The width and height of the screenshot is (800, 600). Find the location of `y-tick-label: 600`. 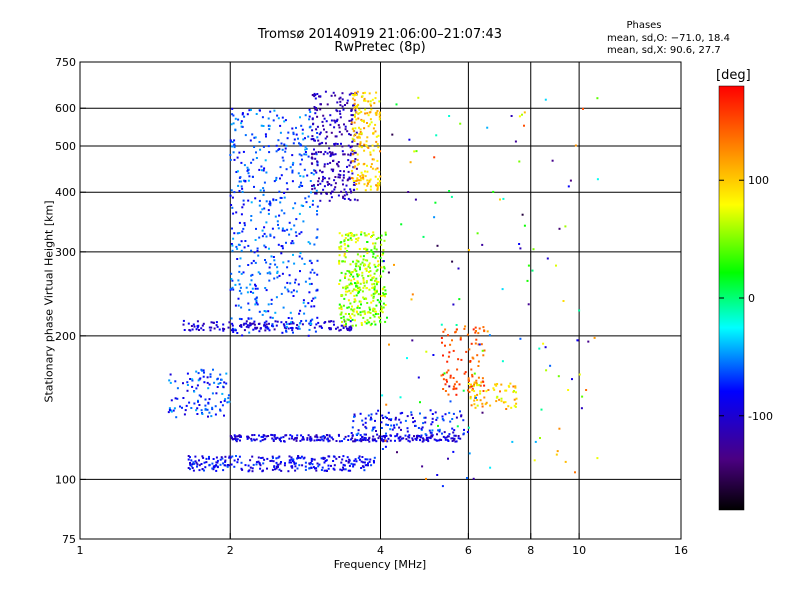

y-tick-label: 600 is located at coordinates (65, 108).